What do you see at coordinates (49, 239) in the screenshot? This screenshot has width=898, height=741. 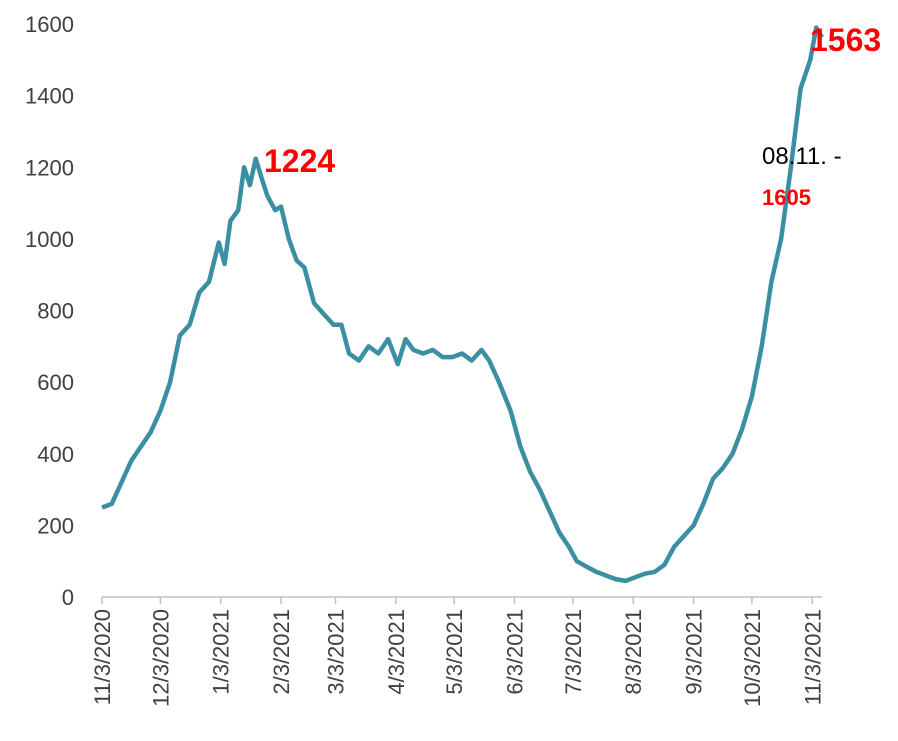 I see `y-tick-label: 1000` at bounding box center [49, 239].